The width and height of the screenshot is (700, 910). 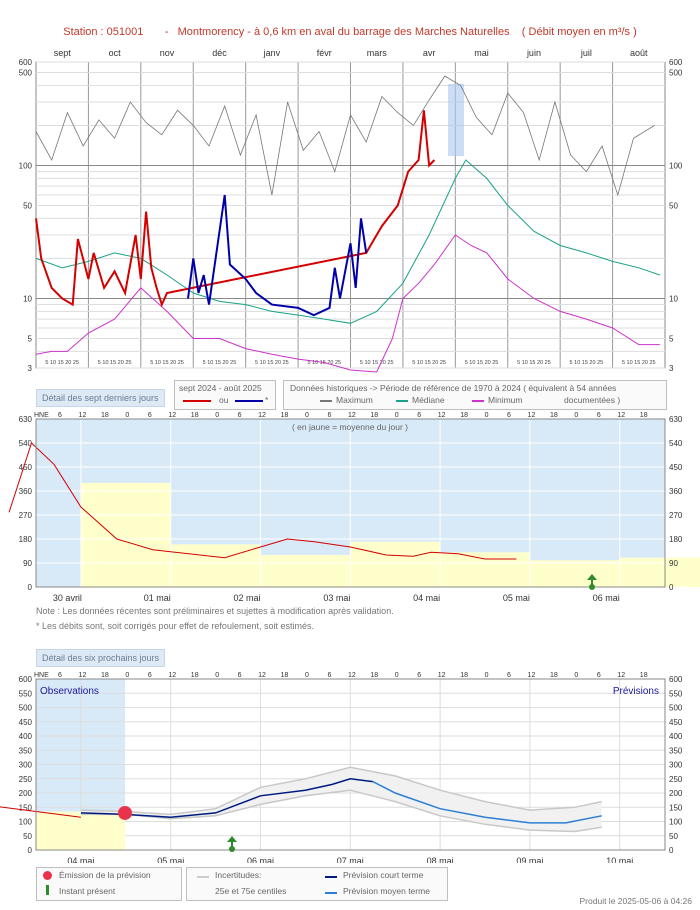 I want to click on month-label: oct, so click(x=115, y=53).